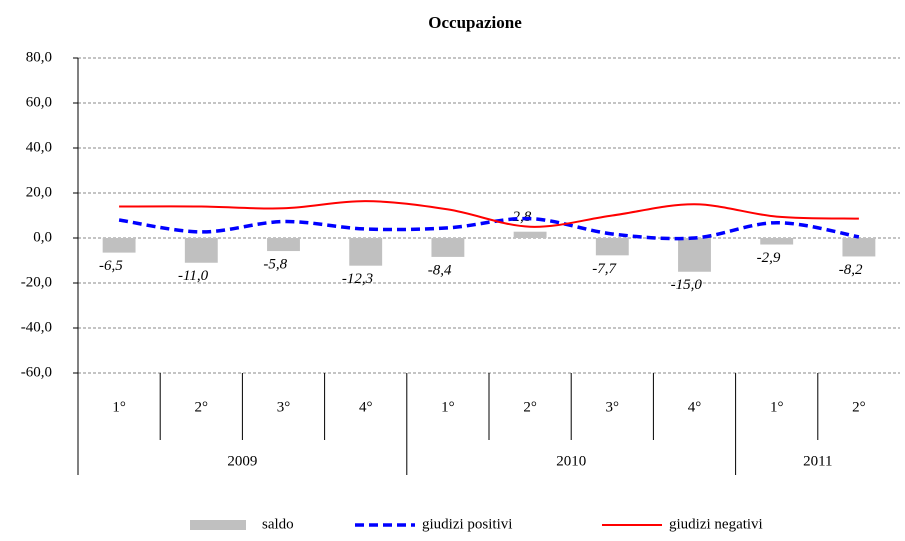 This screenshot has height=541, width=905. Describe the element at coordinates (36, 372) in the screenshot. I see `y-tick-label: -60,0` at that location.